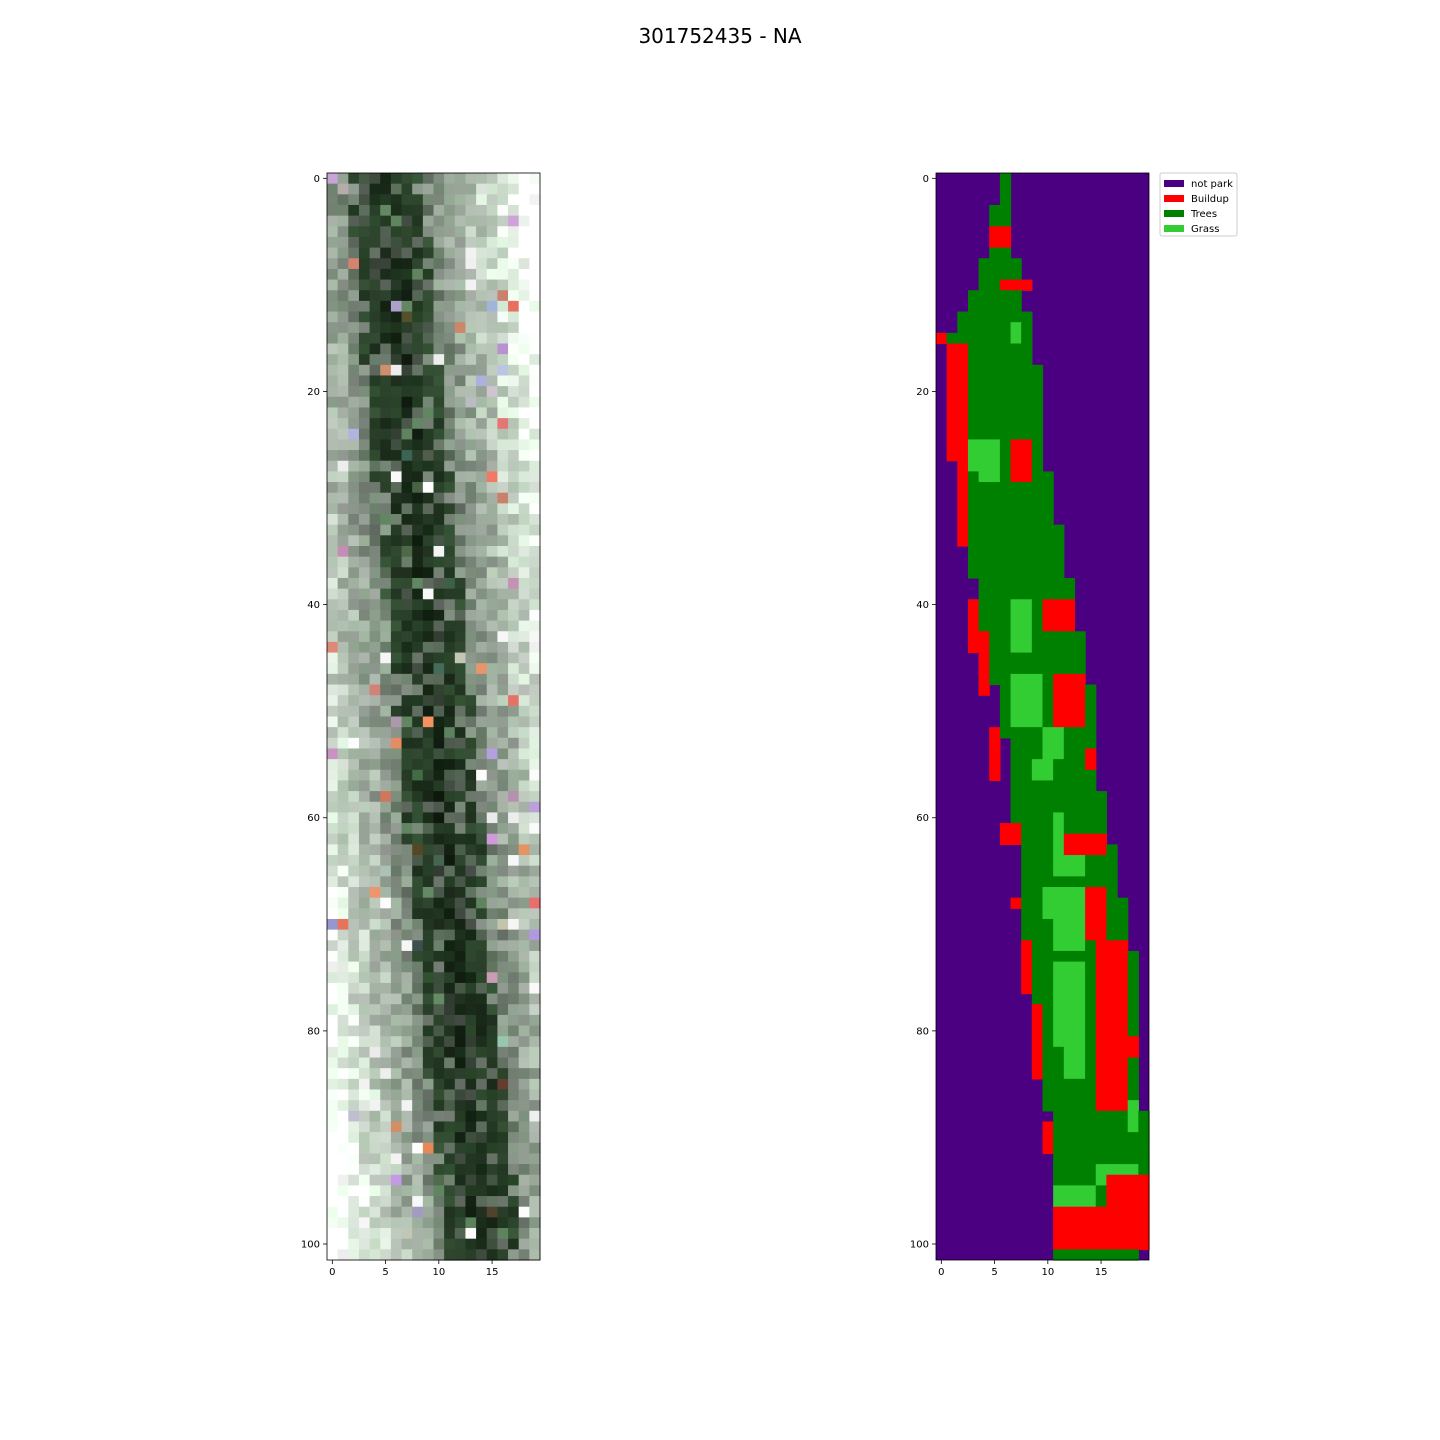 This screenshot has height=1440, width=1440. I want to click on legend-label: Grass, so click(1205, 229).